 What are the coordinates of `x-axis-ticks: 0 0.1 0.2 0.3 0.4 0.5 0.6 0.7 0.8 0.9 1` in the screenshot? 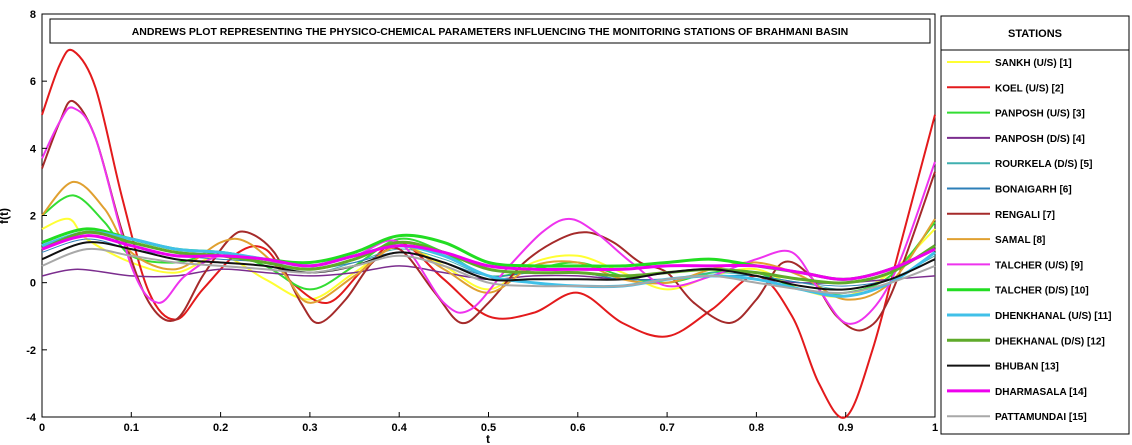 It's located at (488, 423).